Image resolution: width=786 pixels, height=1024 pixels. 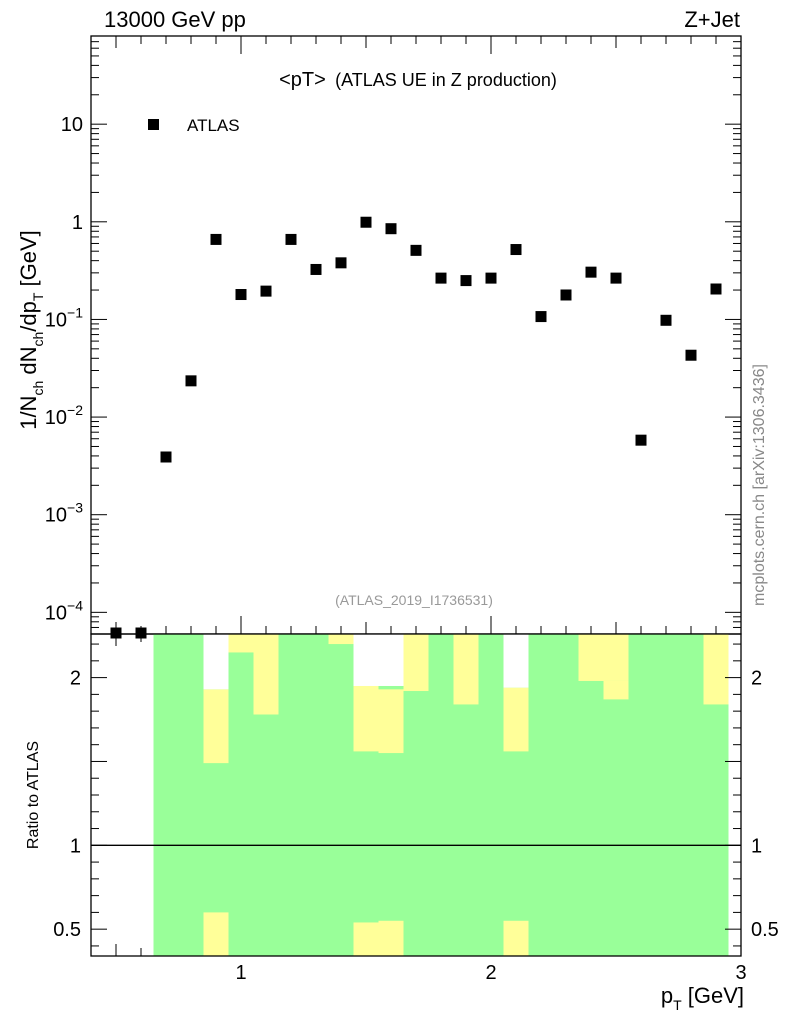 I want to click on main-y-tick-label-4: 10⁻³, so click(x=64, y=513).